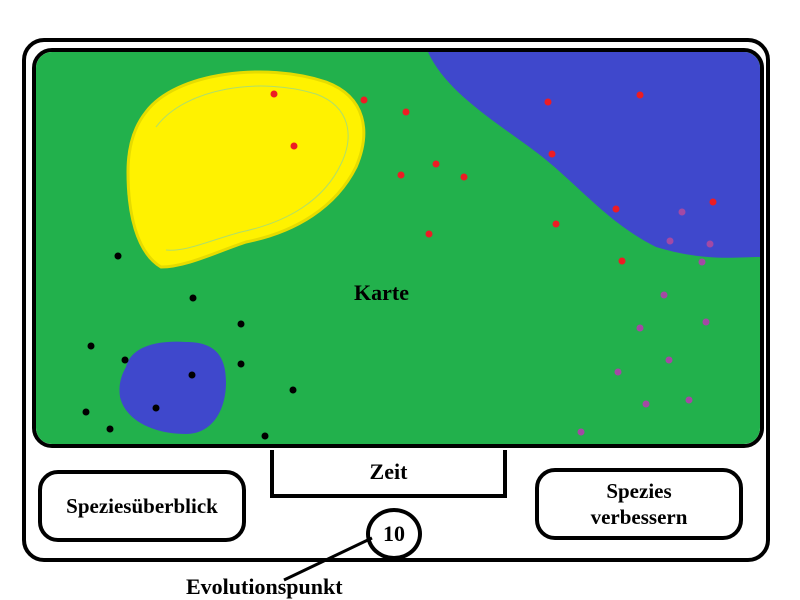 The height and width of the screenshot is (600, 800). What do you see at coordinates (264, 586) in the screenshot?
I see `evolution-points-label: Evolutionspunkt` at bounding box center [264, 586].